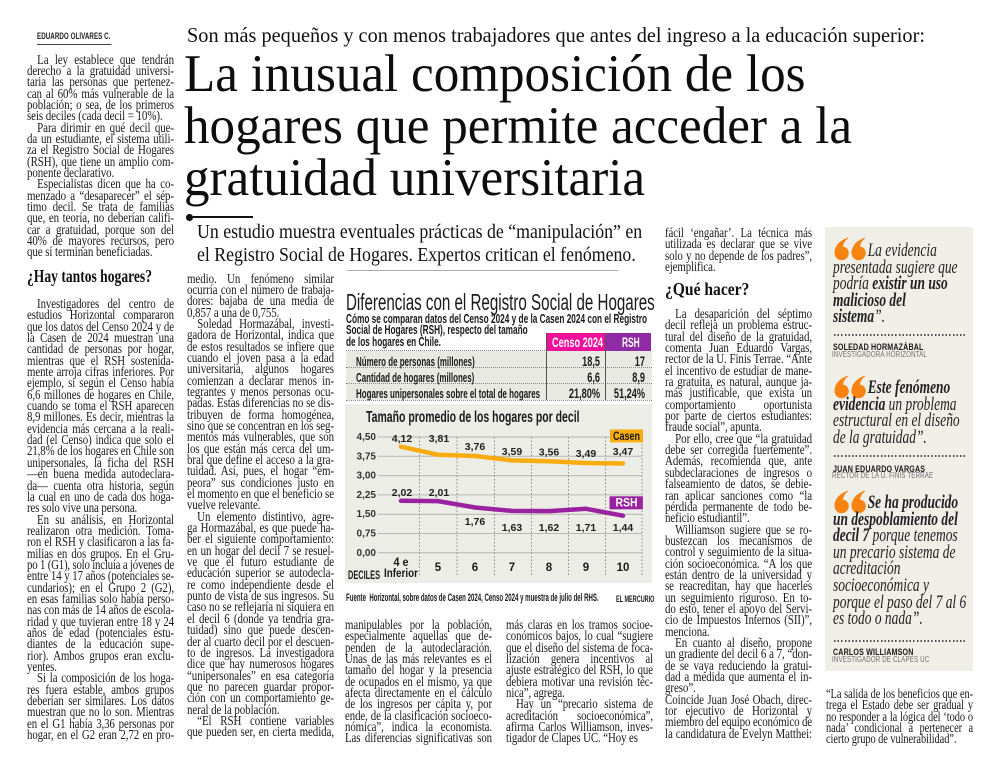 This screenshot has height=776, width=1000. I want to click on svg-text: 3,49, so click(586, 454).